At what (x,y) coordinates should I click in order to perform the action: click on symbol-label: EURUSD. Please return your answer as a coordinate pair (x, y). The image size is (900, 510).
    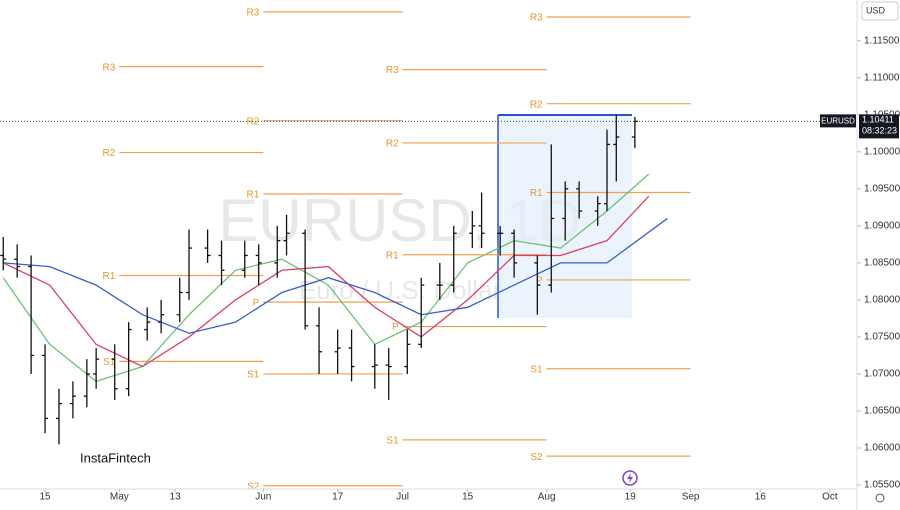
    Looking at the image, I should click on (838, 120).